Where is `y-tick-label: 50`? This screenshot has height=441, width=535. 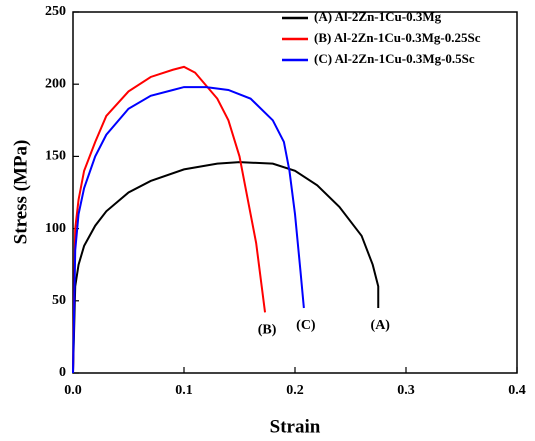
y-tick-label: 50 is located at coordinates (59, 300).